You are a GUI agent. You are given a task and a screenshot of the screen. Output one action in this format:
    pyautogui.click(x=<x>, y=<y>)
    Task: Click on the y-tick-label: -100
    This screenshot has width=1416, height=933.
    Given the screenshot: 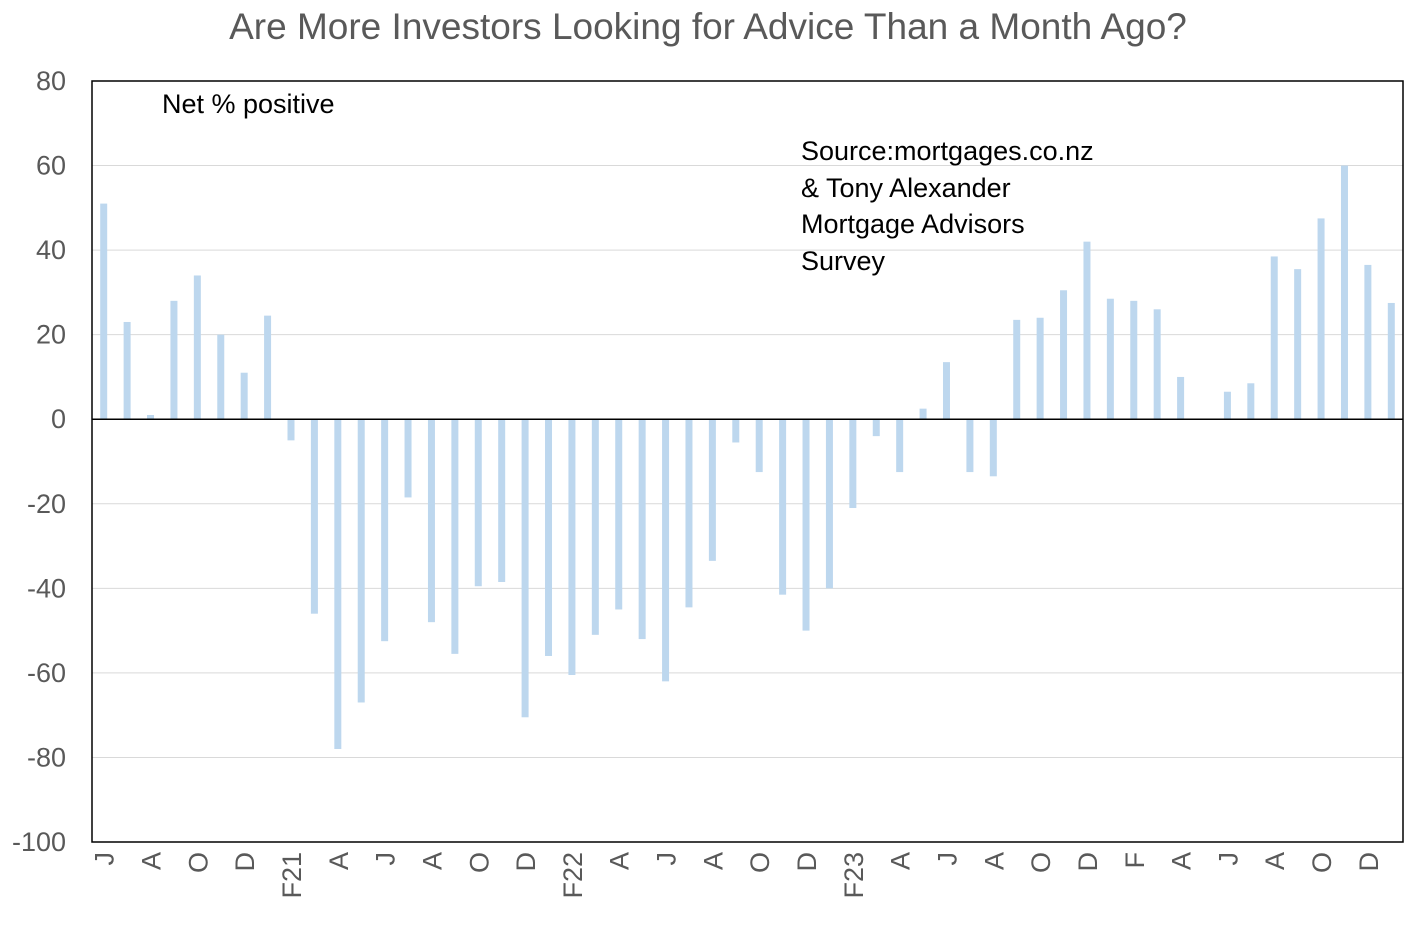 What is the action you would take?
    pyautogui.click(x=39, y=842)
    